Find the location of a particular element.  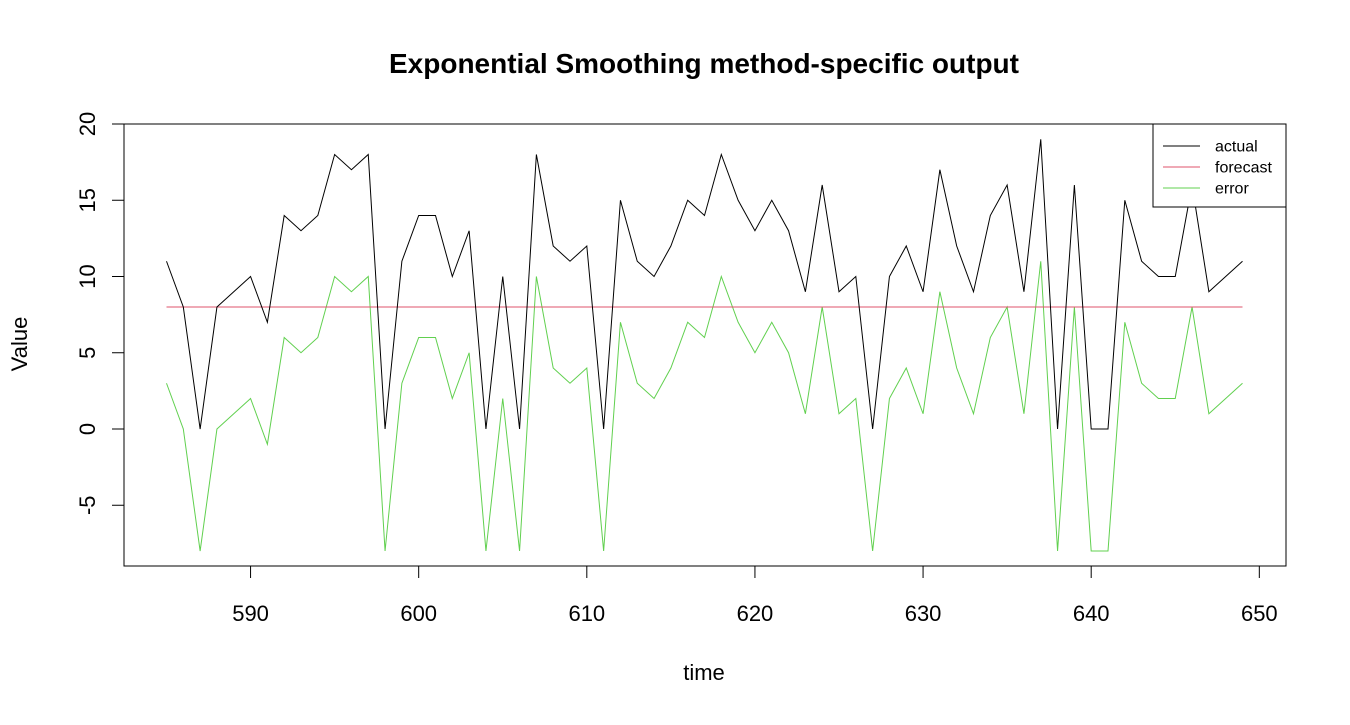

legend: actual forecast error is located at coordinates (1219, 165).